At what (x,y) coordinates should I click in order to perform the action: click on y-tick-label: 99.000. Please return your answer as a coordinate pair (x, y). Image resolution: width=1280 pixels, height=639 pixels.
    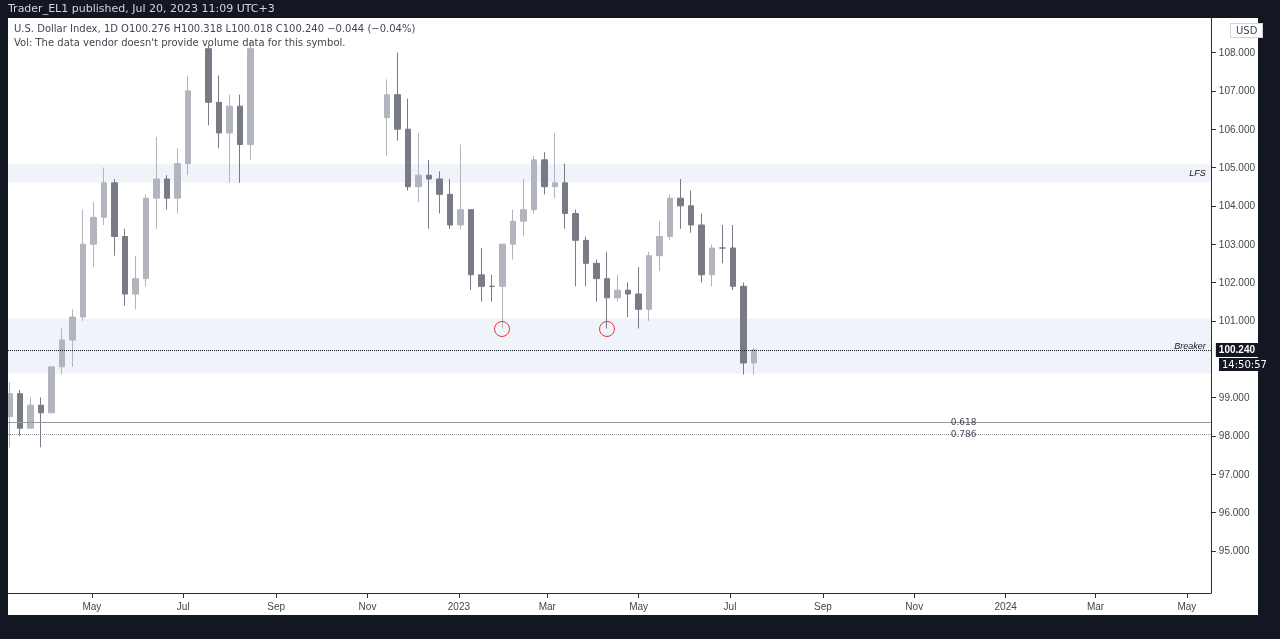
    Looking at the image, I should click on (1234, 397).